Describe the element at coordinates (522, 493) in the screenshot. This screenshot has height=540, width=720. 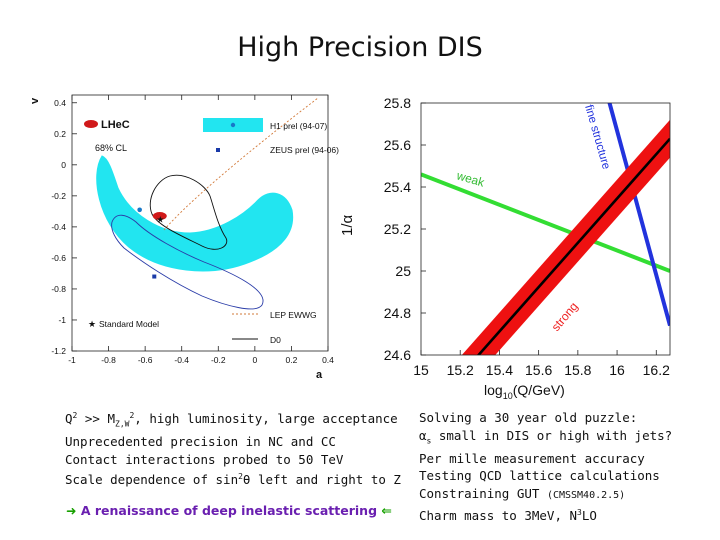
I see `right-line-5: Constraining GUT (CMSSM40.2.5)` at that location.